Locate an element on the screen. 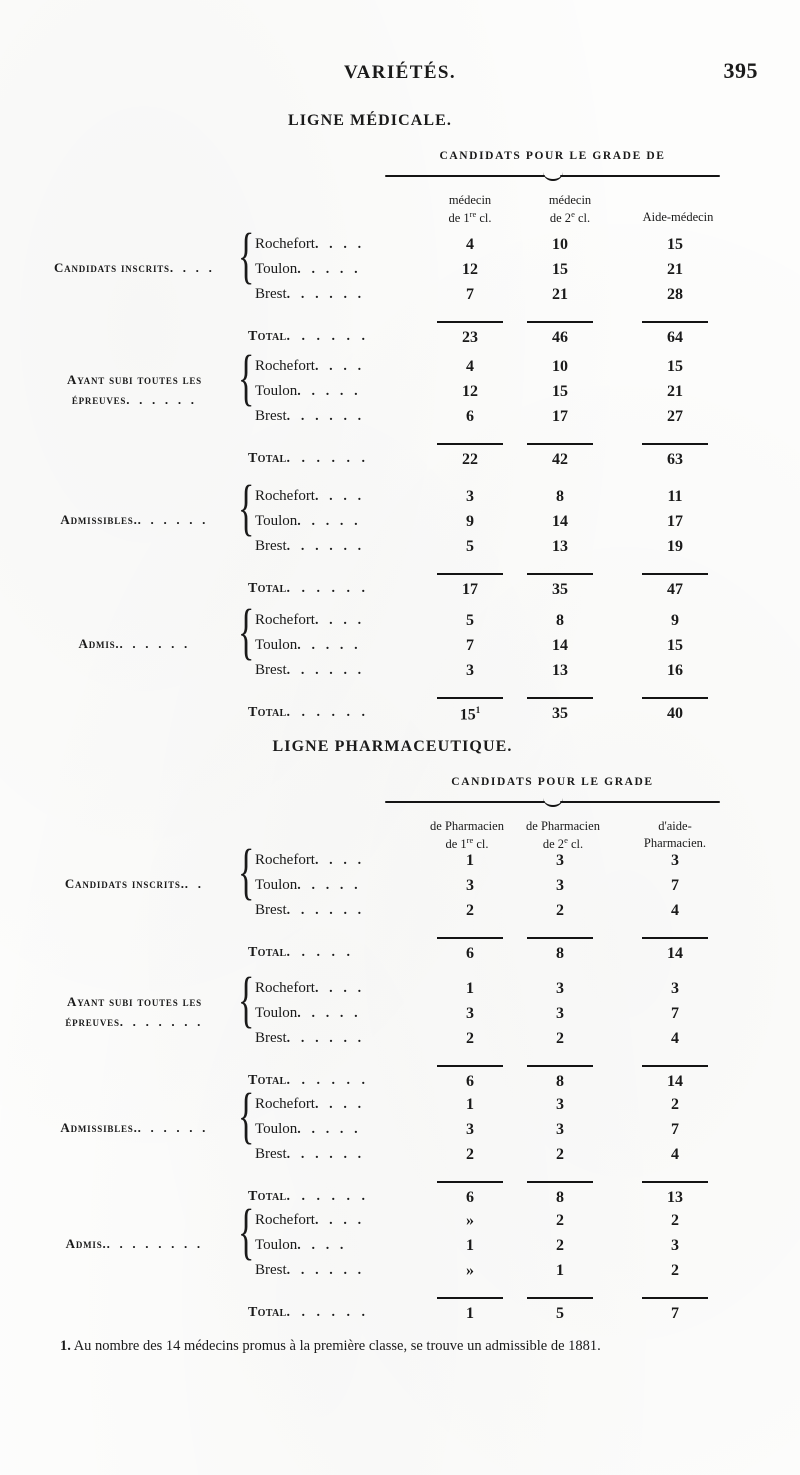  cell-col3: 3 is located at coordinates (675, 860).